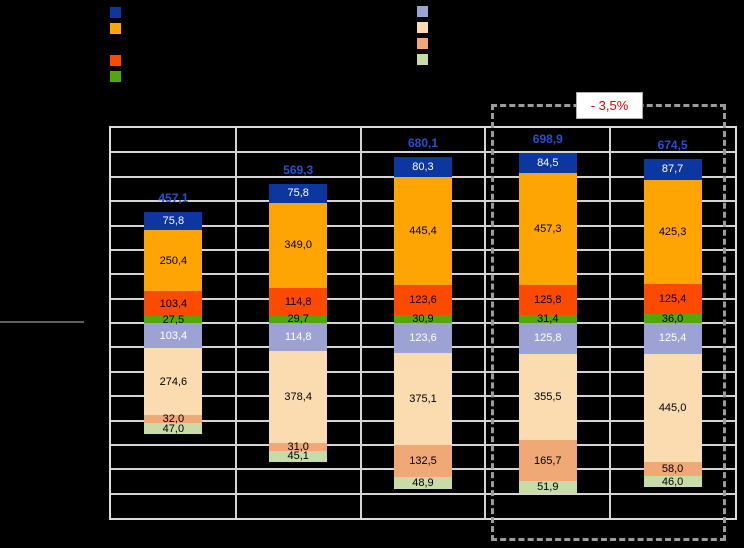 This screenshot has width=744, height=548. Describe the element at coordinates (422, 231) in the screenshot. I see `bar-segment-orange: 445,4` at that location.